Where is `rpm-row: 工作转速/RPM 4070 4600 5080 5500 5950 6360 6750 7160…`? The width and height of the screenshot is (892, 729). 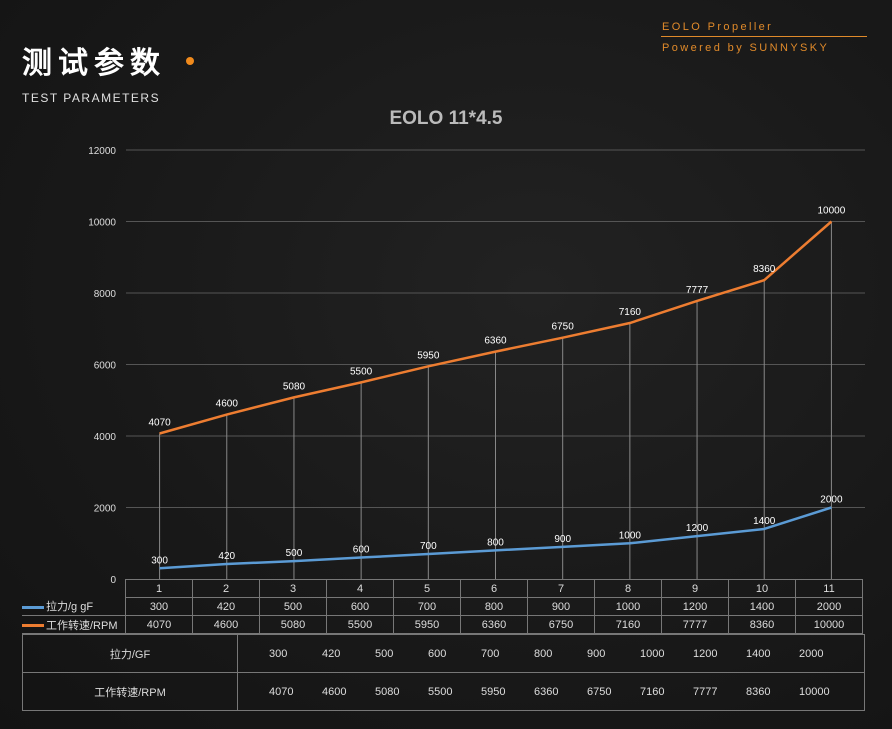
rpm-row: 工作转速/RPM 4070 4600 5080 5500 5950 6360 6750 7160… is located at coordinates (443, 691).